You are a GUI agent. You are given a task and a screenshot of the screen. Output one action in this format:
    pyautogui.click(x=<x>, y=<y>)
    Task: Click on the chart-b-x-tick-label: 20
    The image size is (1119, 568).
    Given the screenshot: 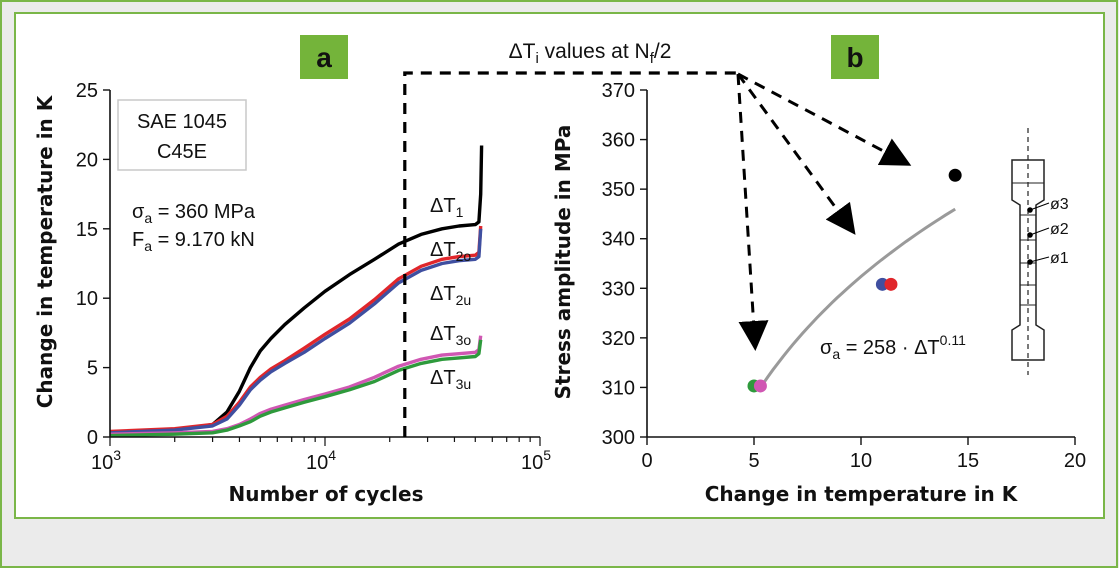 What is the action you would take?
    pyautogui.click(x=1075, y=461)
    